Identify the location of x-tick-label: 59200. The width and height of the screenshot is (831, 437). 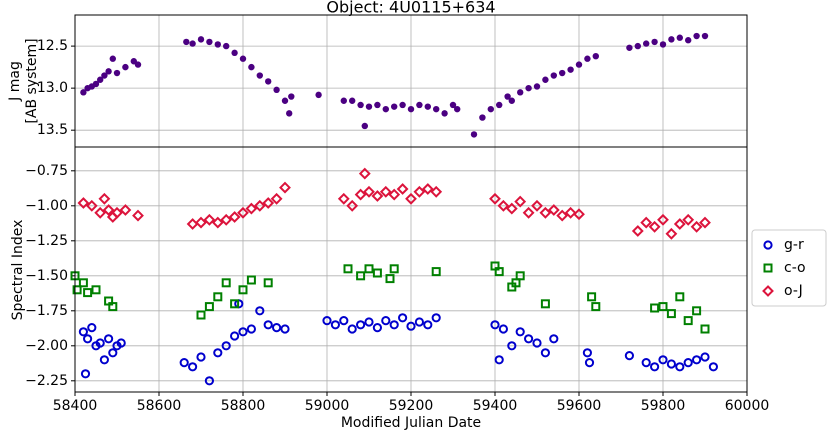
(411, 406).